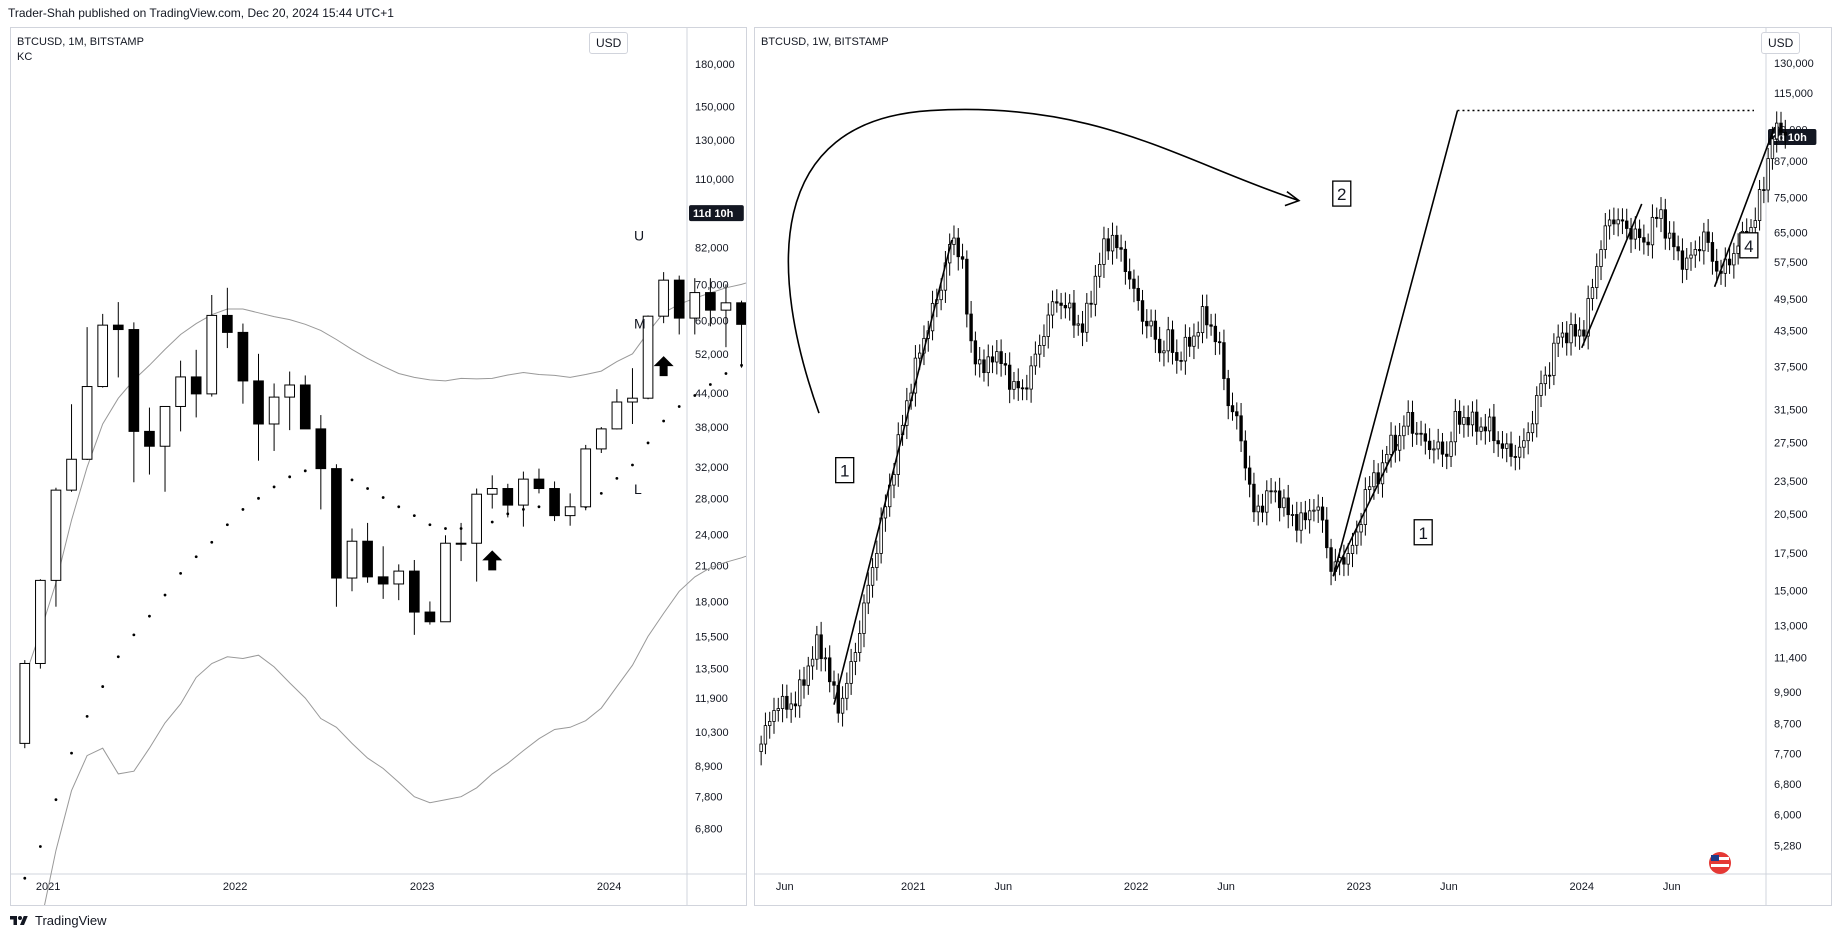 The image size is (1838, 939). What do you see at coordinates (71, 920) in the screenshot?
I see `footer-brand: TradingView` at bounding box center [71, 920].